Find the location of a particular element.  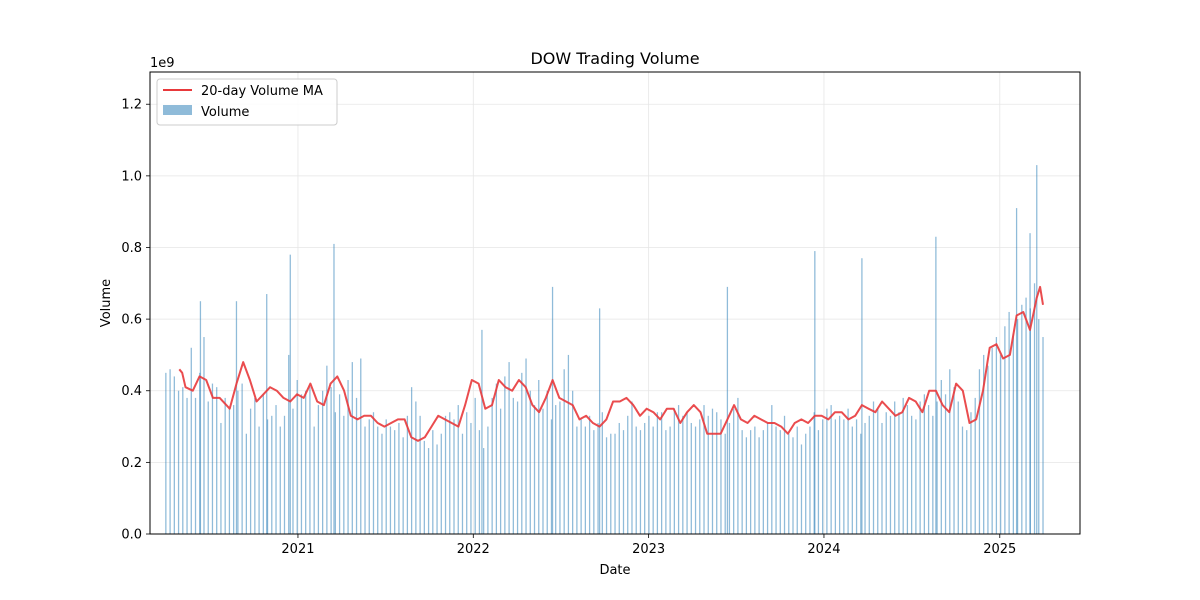

x-tick-label: 2021 is located at coordinates (297, 549).